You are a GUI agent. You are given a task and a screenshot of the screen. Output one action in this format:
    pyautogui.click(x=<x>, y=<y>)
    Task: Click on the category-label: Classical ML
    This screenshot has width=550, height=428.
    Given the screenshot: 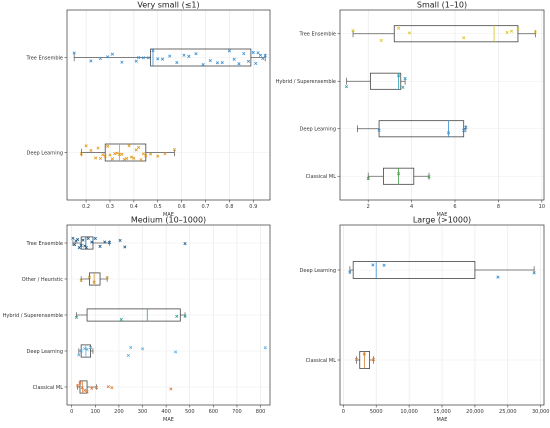 What is the action you would take?
    pyautogui.click(x=48, y=388)
    